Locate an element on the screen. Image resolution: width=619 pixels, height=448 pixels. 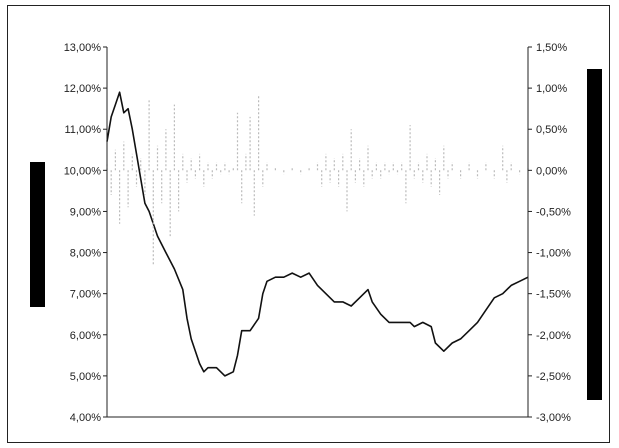
left-tick-label: 12,00% is located at coordinates (83, 89).